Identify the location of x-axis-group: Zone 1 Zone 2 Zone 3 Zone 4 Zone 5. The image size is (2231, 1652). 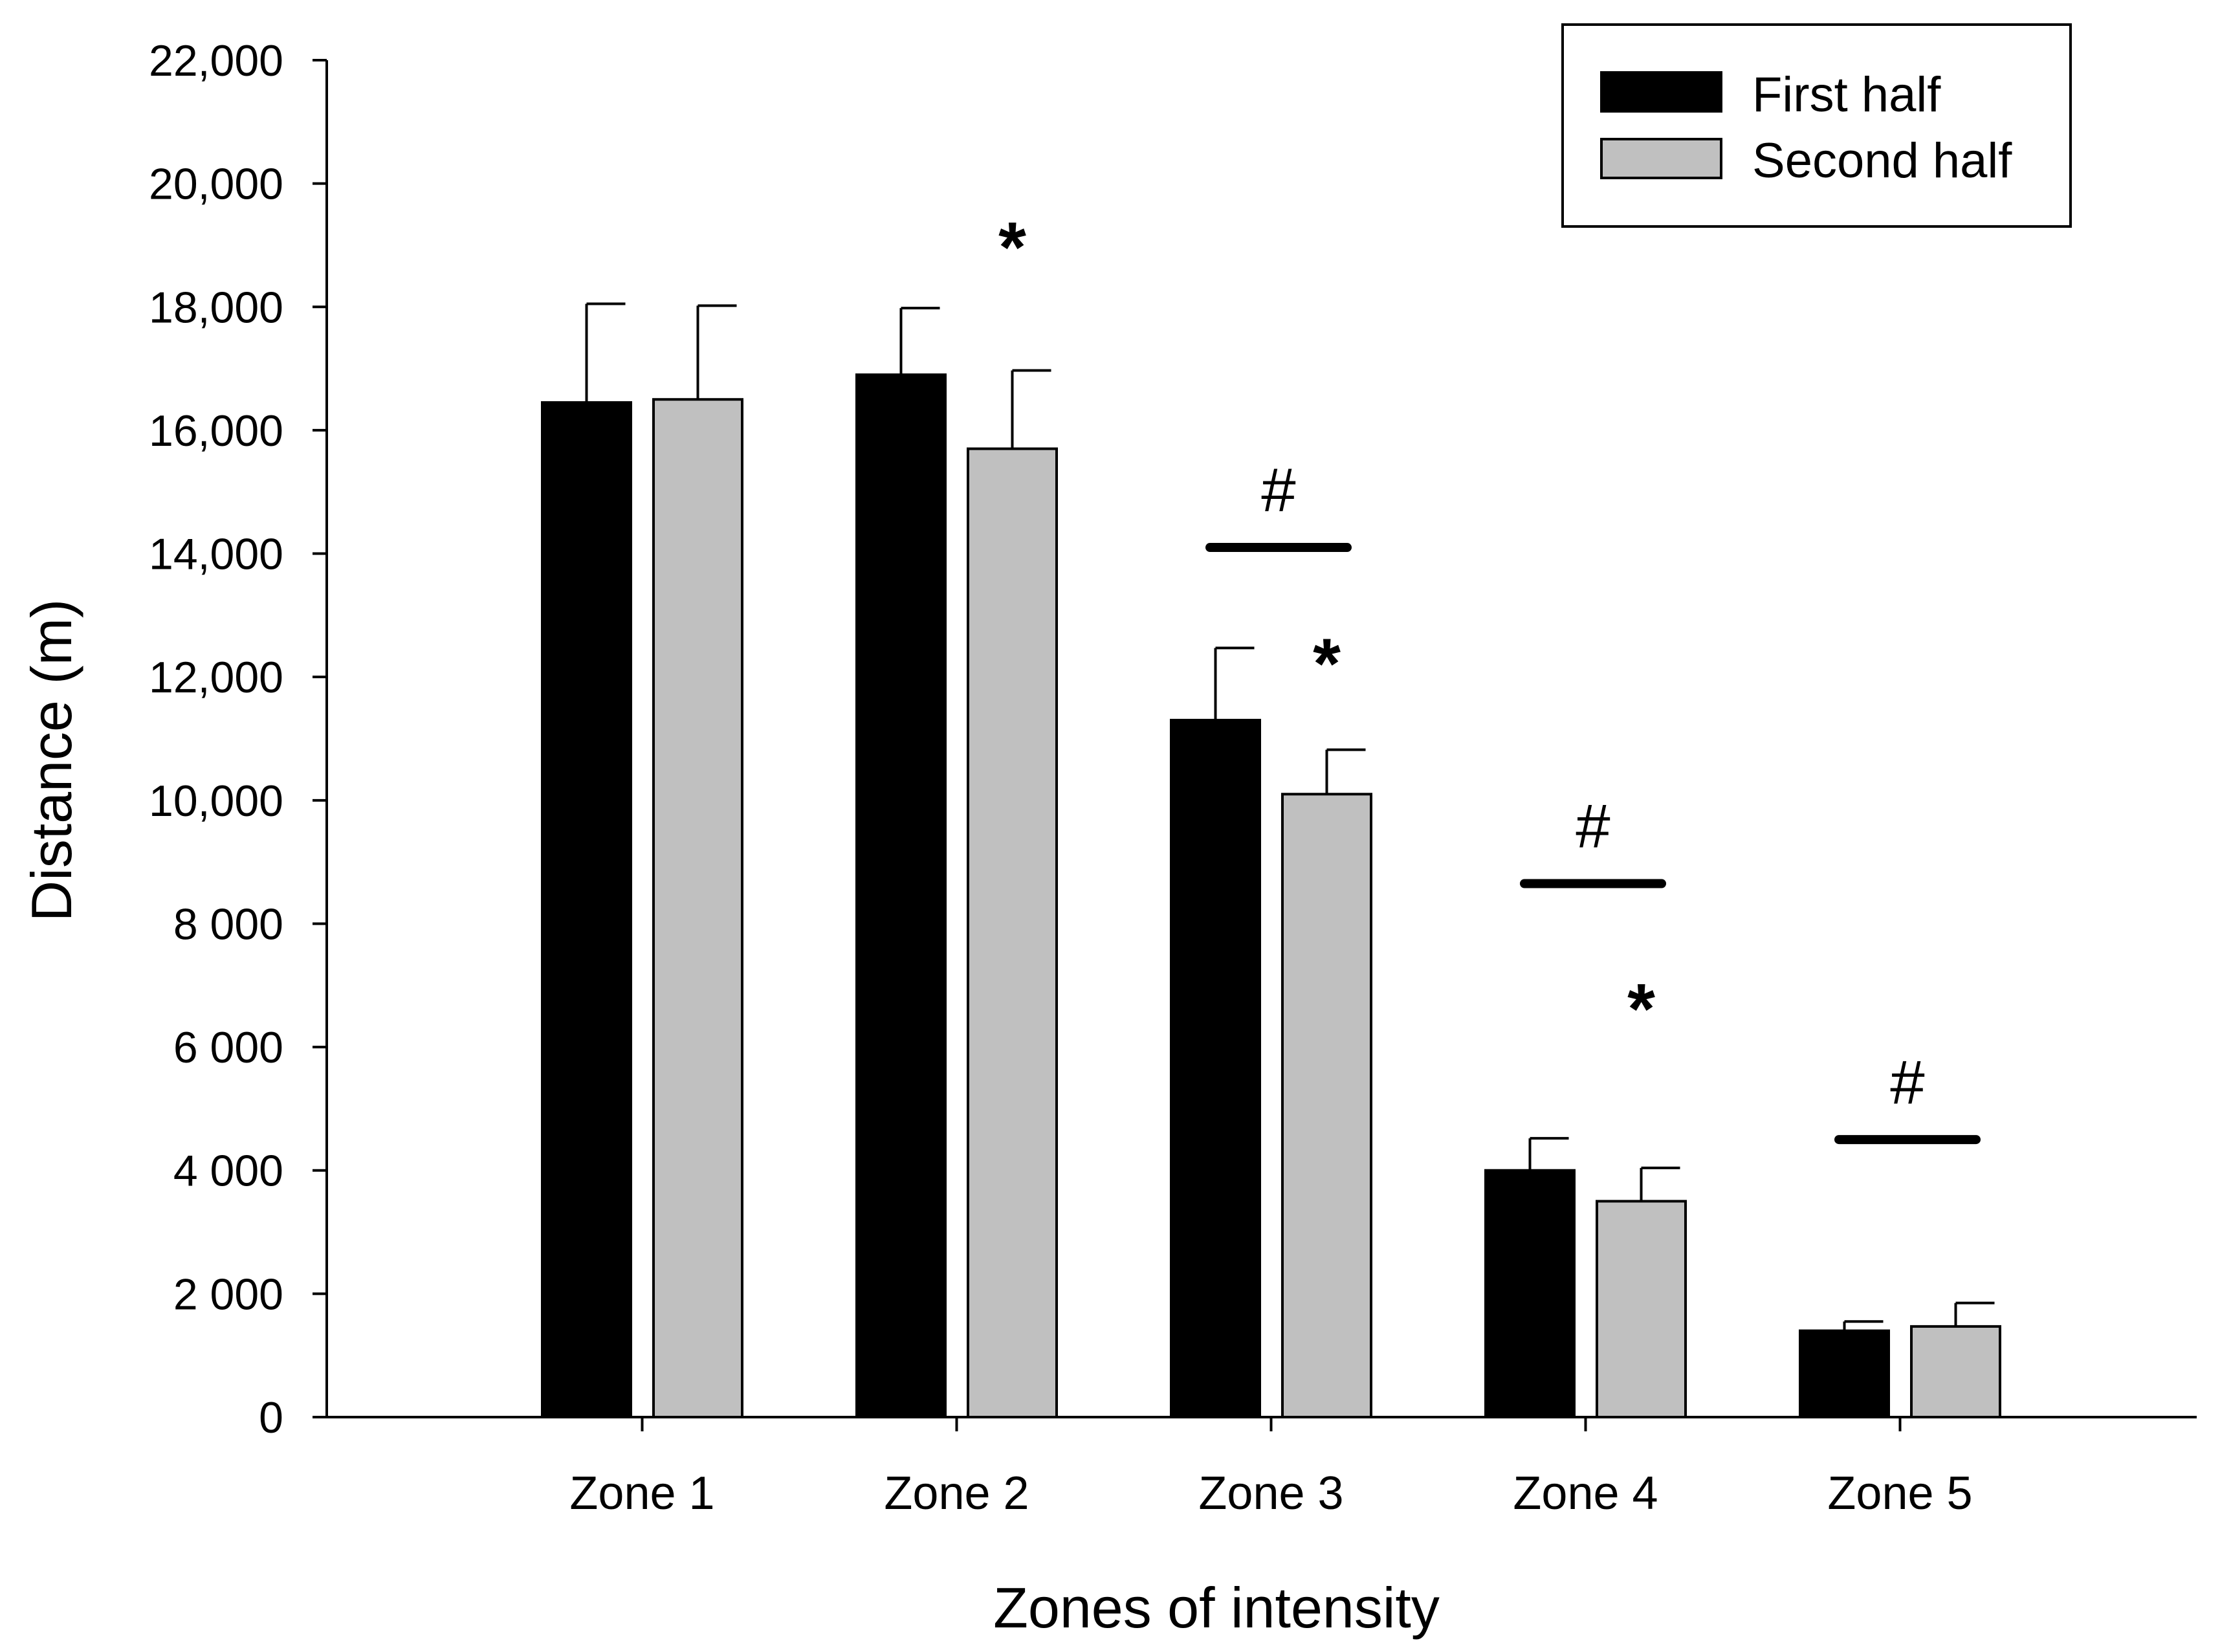
(1262, 1468).